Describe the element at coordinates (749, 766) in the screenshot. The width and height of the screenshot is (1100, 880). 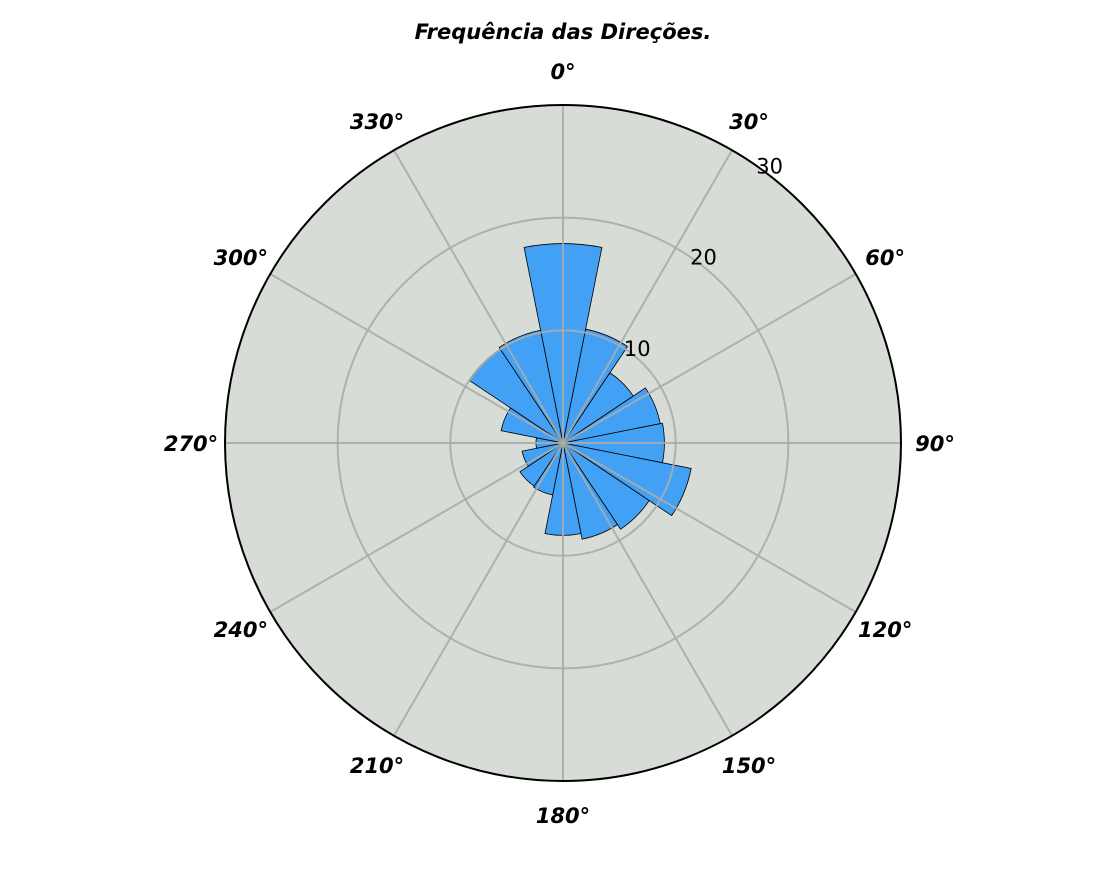
I see `theta-label-5: 150°` at that location.